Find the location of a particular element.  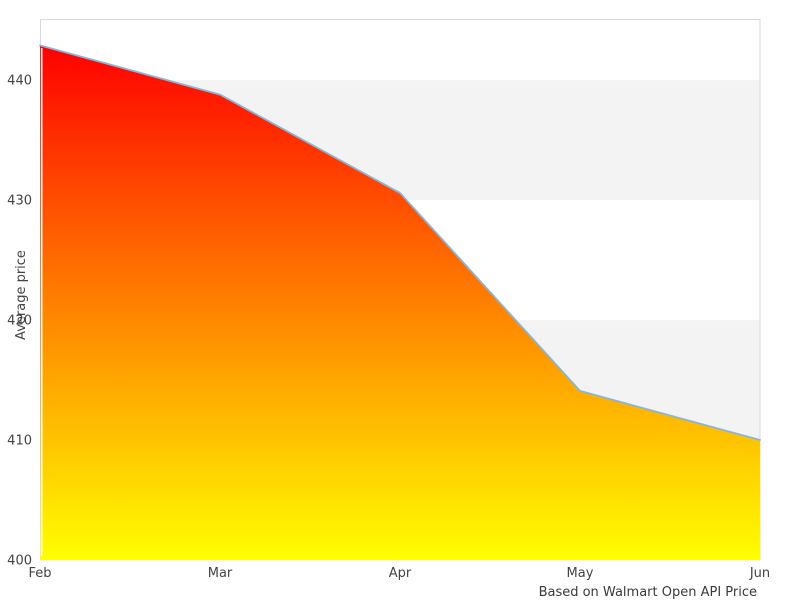

y-tick-label: 410 is located at coordinates (19, 441).